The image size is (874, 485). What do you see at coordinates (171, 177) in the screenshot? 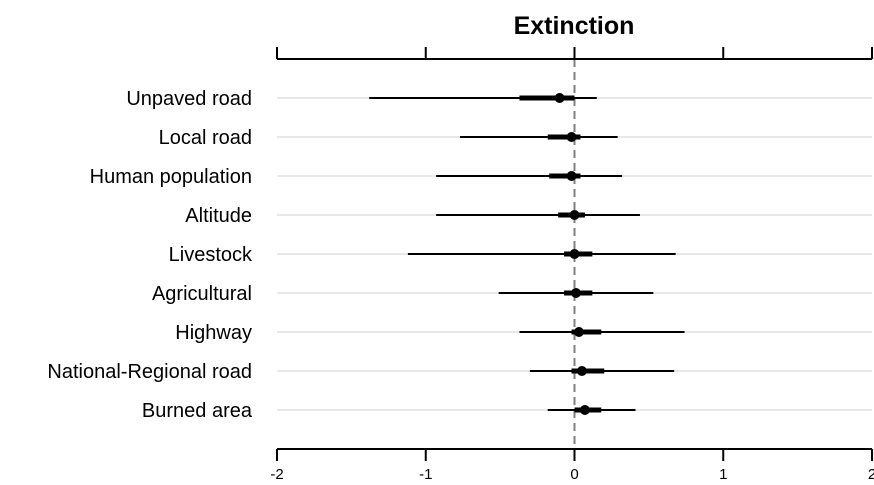
I see `category-label: Human population` at bounding box center [171, 177].